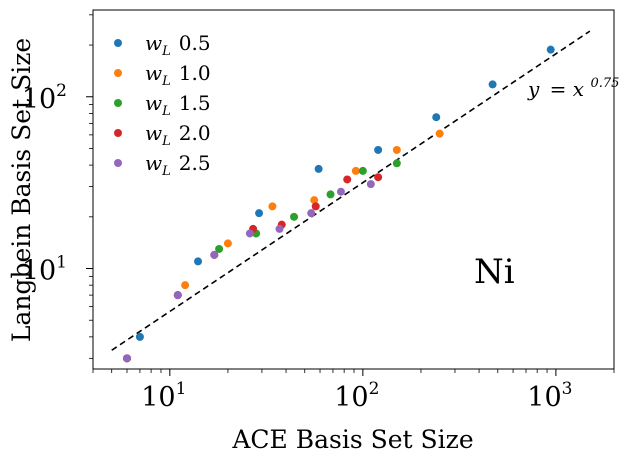  Describe the element at coordinates (163, 396) in the screenshot. I see `x-tick-label-1: 101` at that location.